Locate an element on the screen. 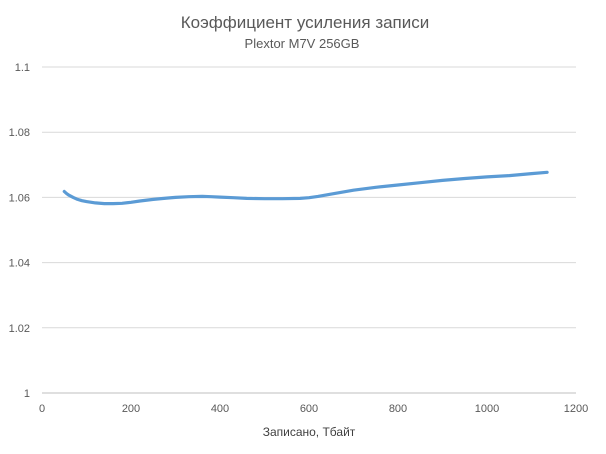  x-axis-label: Записано, Тбайт is located at coordinates (309, 432).